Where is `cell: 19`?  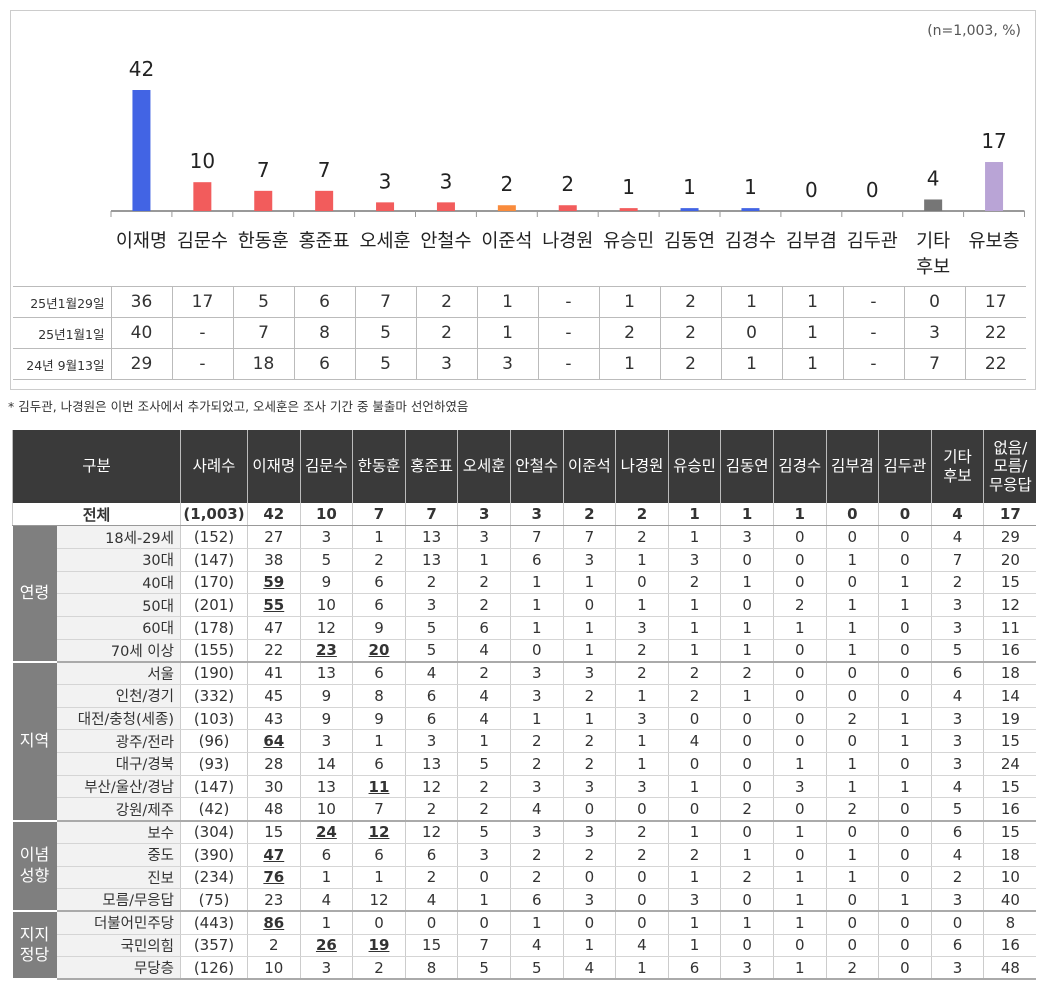 cell: 19 is located at coordinates (379, 946).